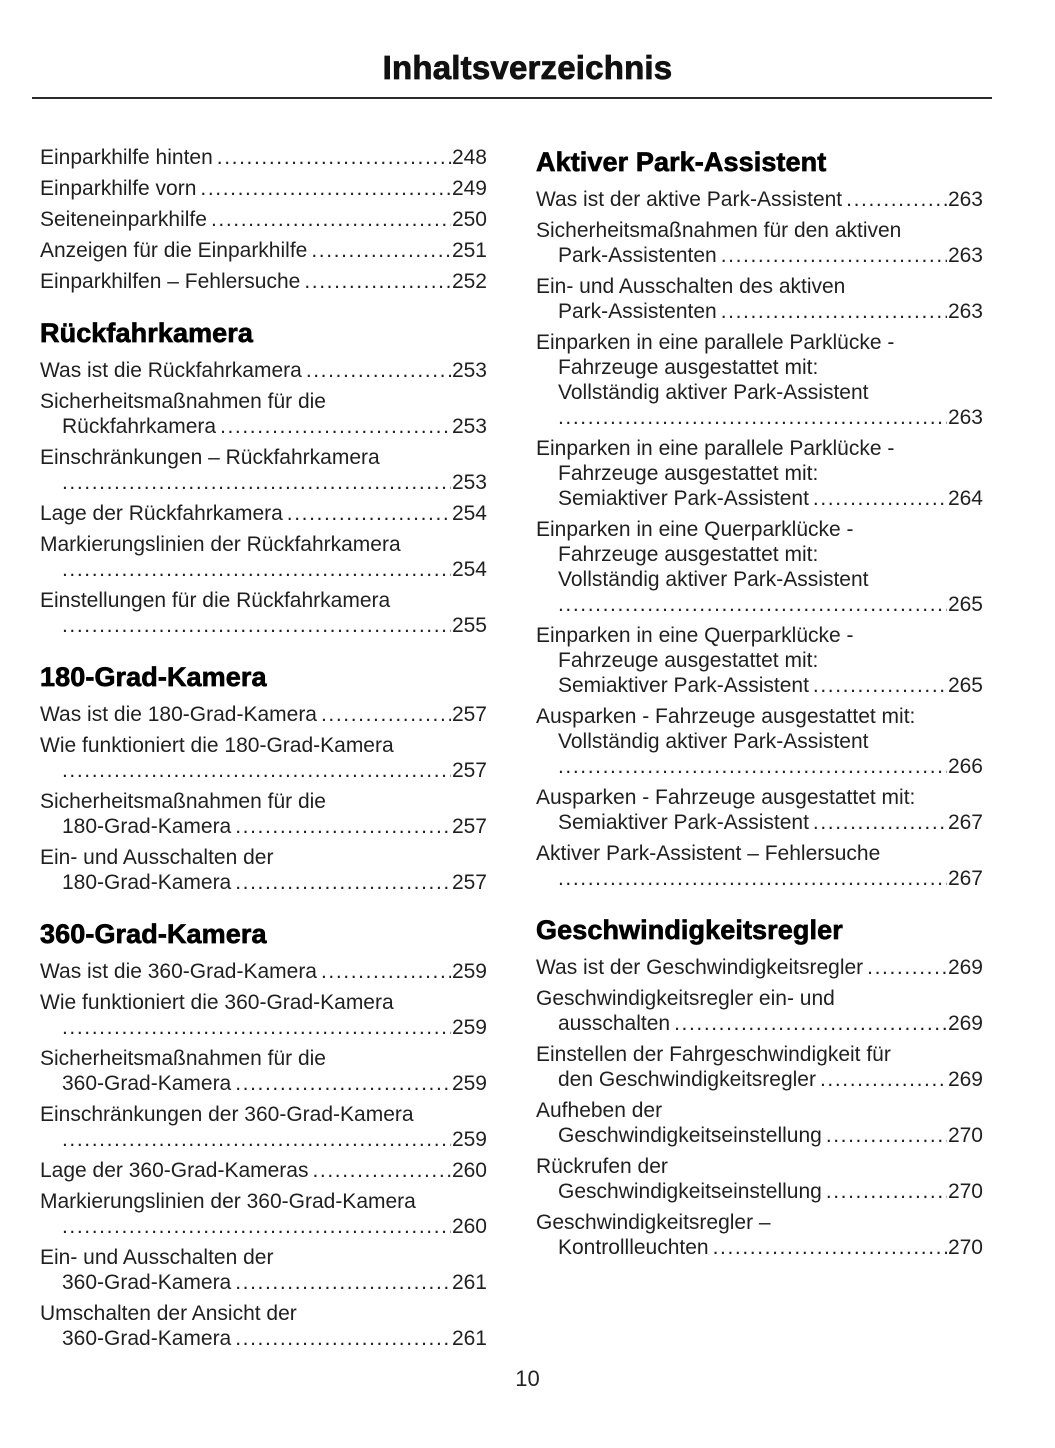 The width and height of the screenshot is (1055, 1448). I want to click on toc-entry-leader-line: 360-Grad-Kamera 261, so click(263, 1338).